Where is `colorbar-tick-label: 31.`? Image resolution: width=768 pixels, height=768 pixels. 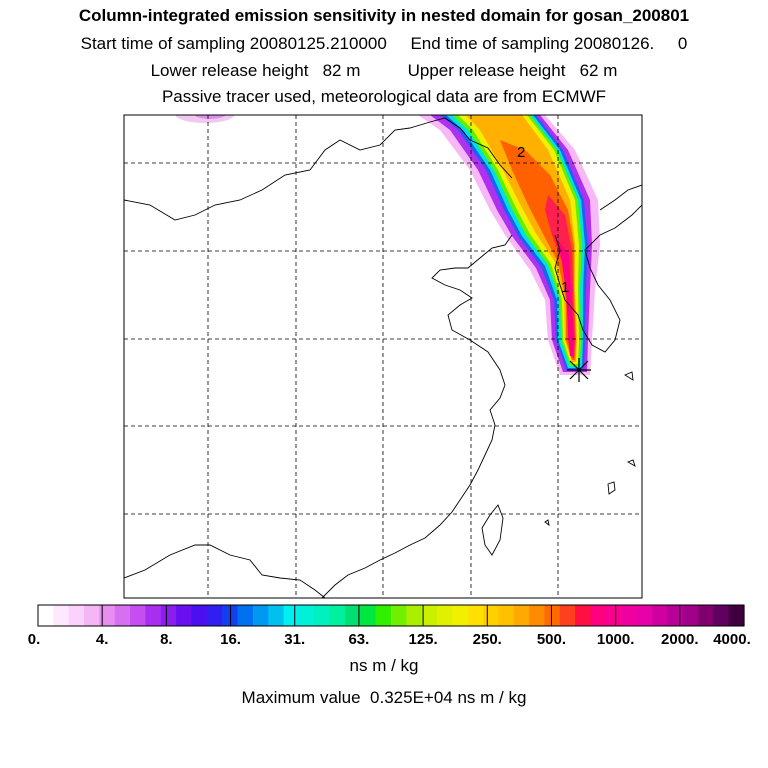 colorbar-tick-label: 31. is located at coordinates (294, 639).